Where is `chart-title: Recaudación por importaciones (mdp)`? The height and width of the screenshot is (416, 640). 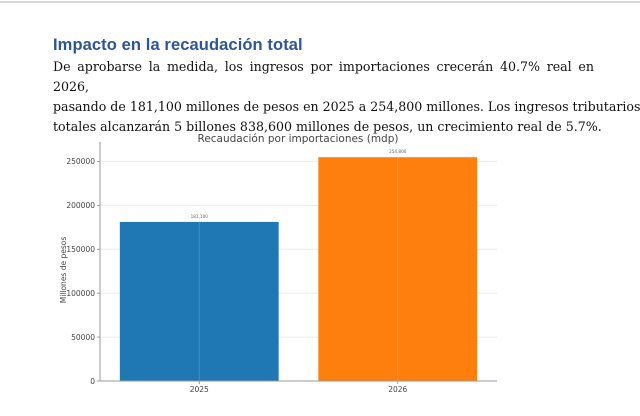
chart-title: Recaudación por importaciones (mdp) is located at coordinates (298, 139).